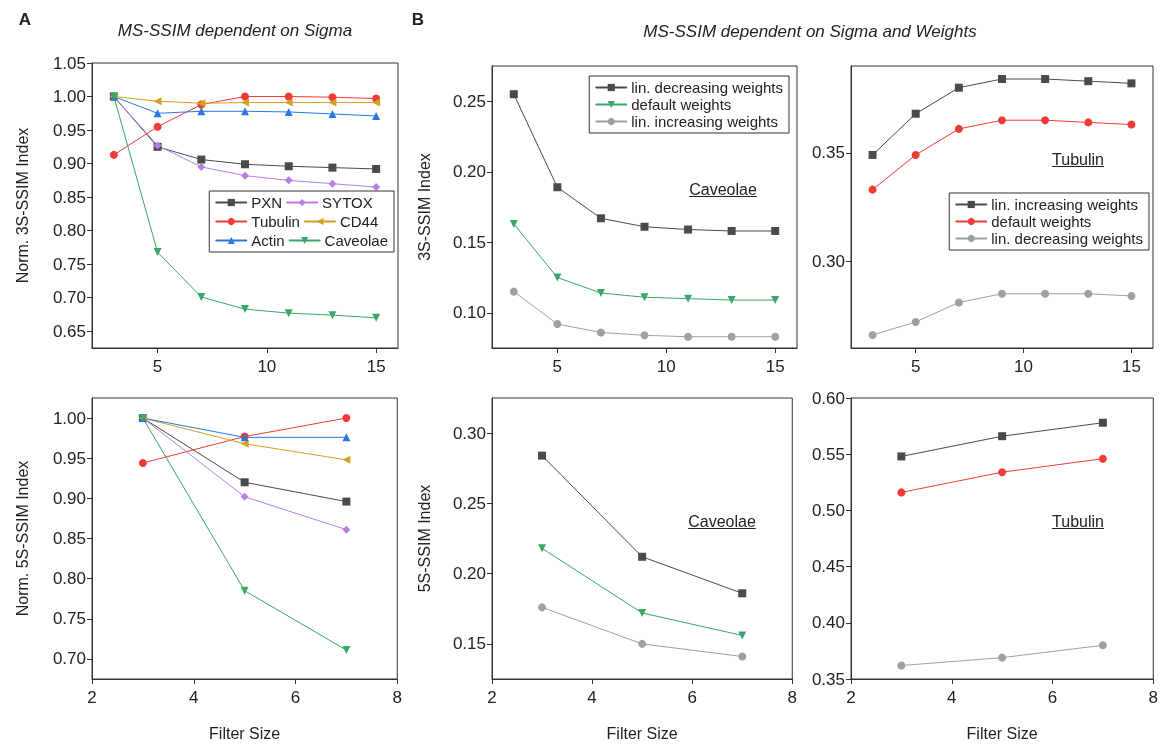 The image size is (1161, 746). I want to click on legend-label: Tubulin, so click(275, 221).